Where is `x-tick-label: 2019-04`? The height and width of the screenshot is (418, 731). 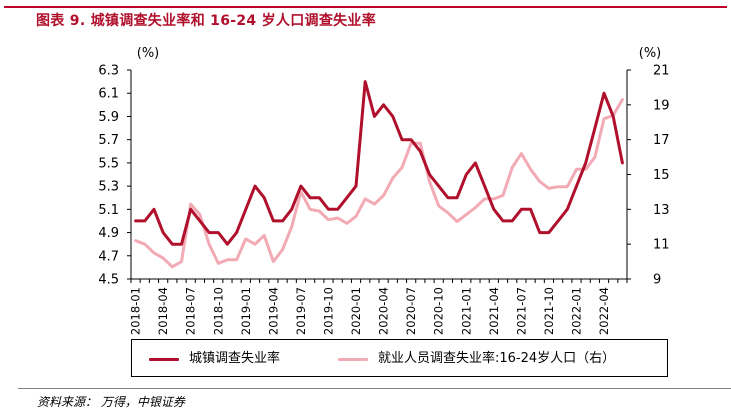 x-tick-label: 2019-04 is located at coordinates (273, 311).